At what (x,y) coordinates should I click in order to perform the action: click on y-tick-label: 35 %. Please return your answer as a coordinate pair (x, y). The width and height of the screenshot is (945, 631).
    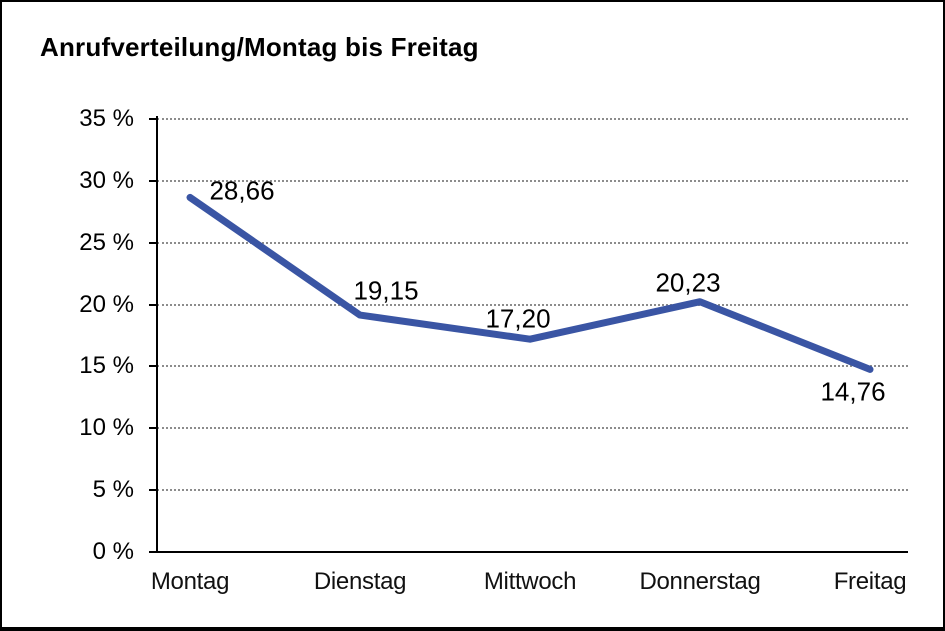
    Looking at the image, I should click on (106, 118).